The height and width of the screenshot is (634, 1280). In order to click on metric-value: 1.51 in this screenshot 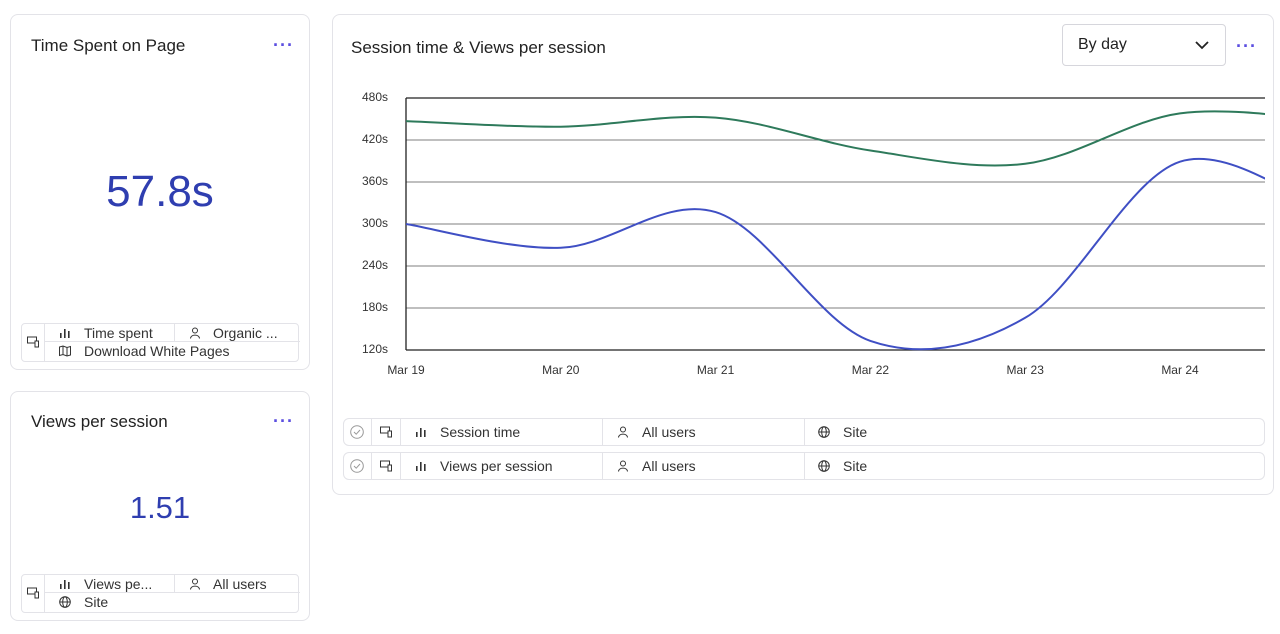, I will do `click(160, 507)`.